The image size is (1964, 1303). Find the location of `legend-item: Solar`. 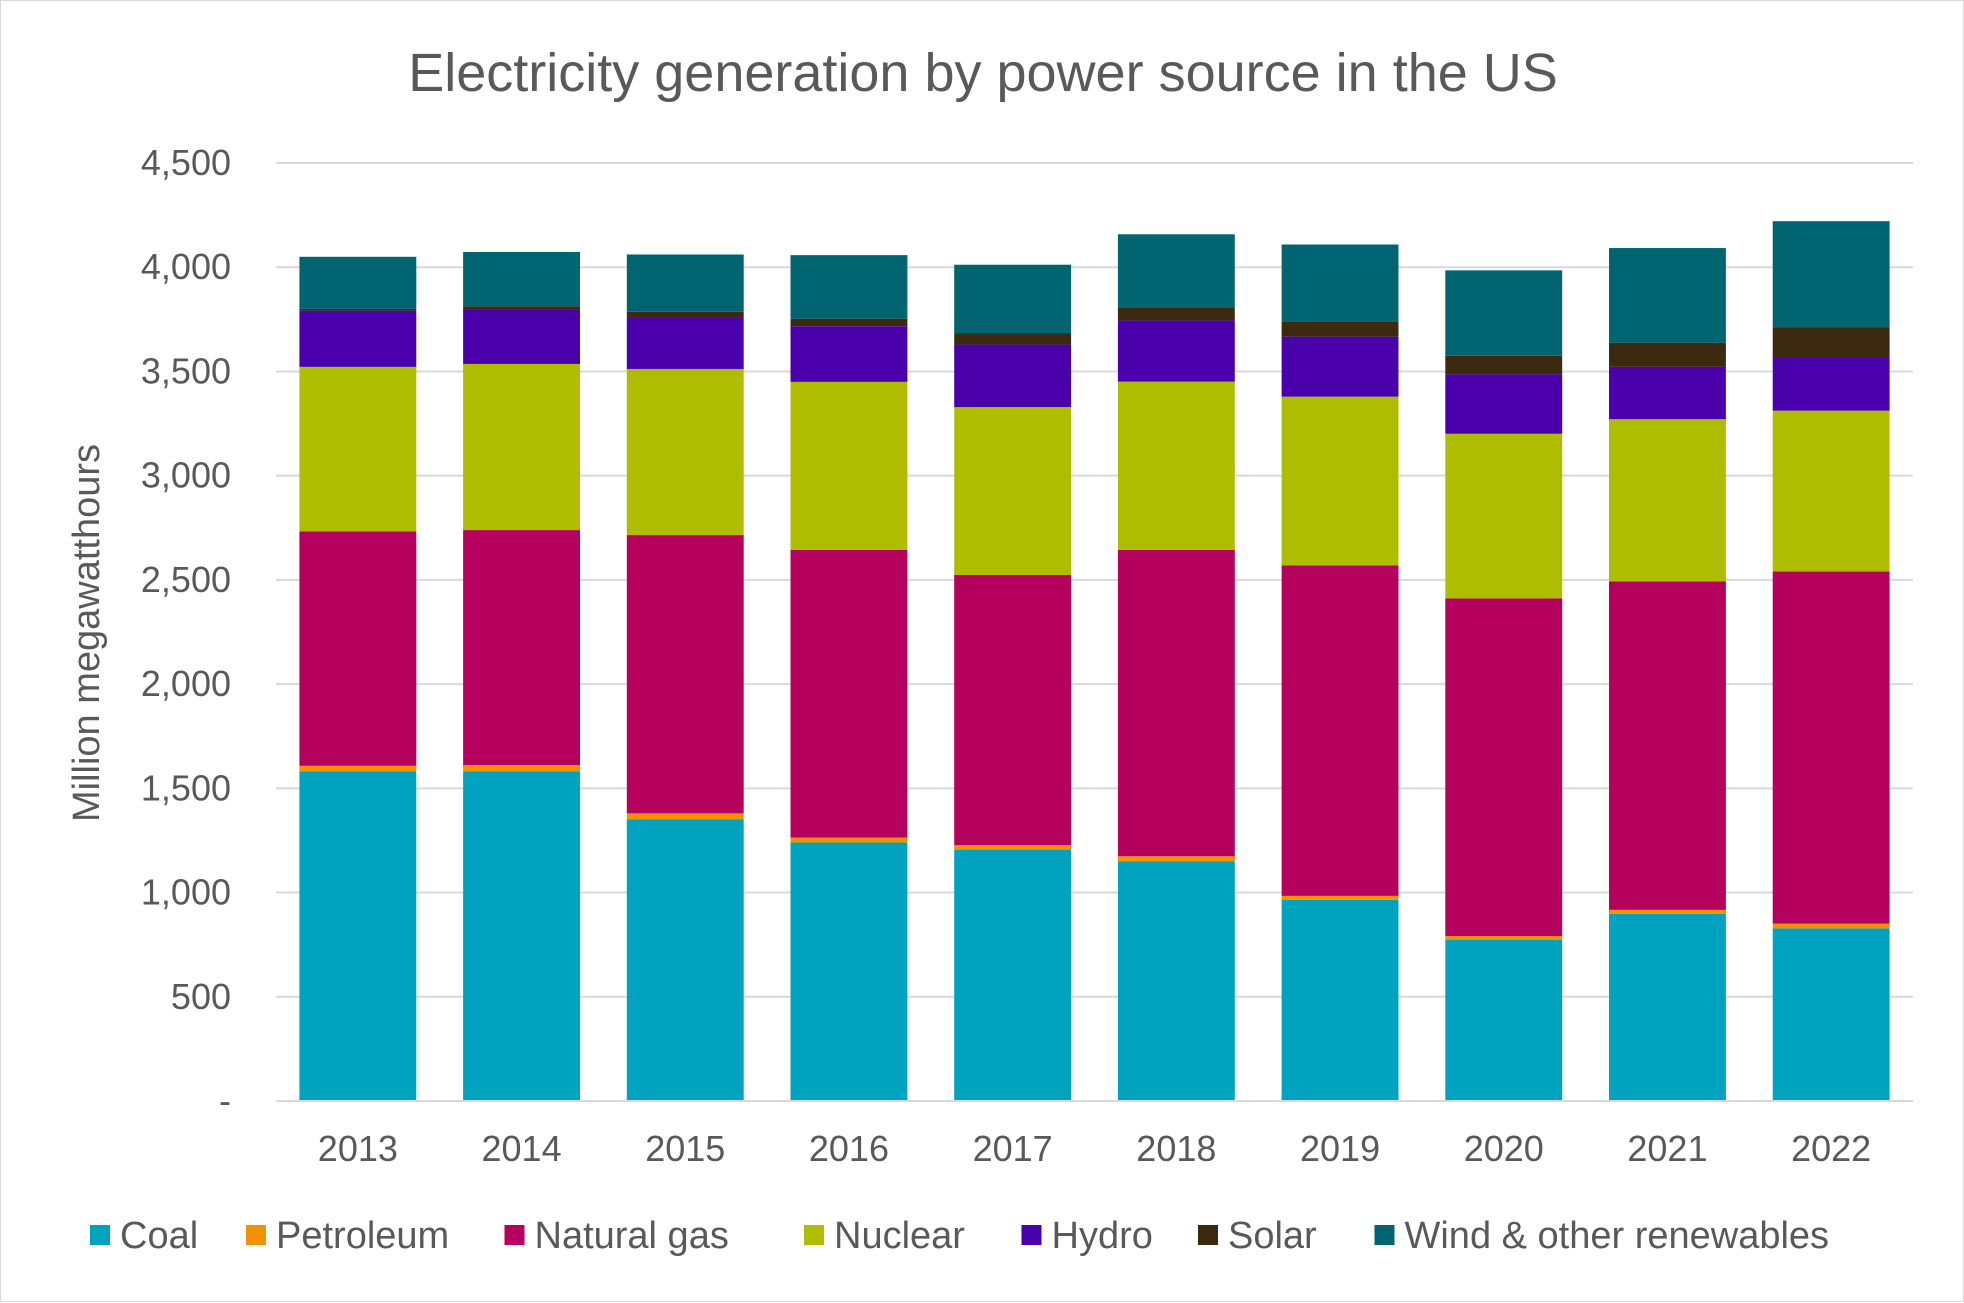

legend-item: Solar is located at coordinates (1257, 1236).